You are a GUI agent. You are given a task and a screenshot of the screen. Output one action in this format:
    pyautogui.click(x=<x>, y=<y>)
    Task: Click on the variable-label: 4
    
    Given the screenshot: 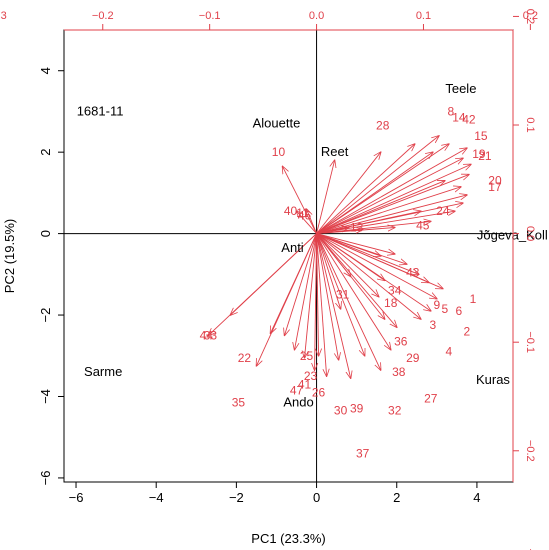 What is the action you would take?
    pyautogui.click(x=449, y=352)
    